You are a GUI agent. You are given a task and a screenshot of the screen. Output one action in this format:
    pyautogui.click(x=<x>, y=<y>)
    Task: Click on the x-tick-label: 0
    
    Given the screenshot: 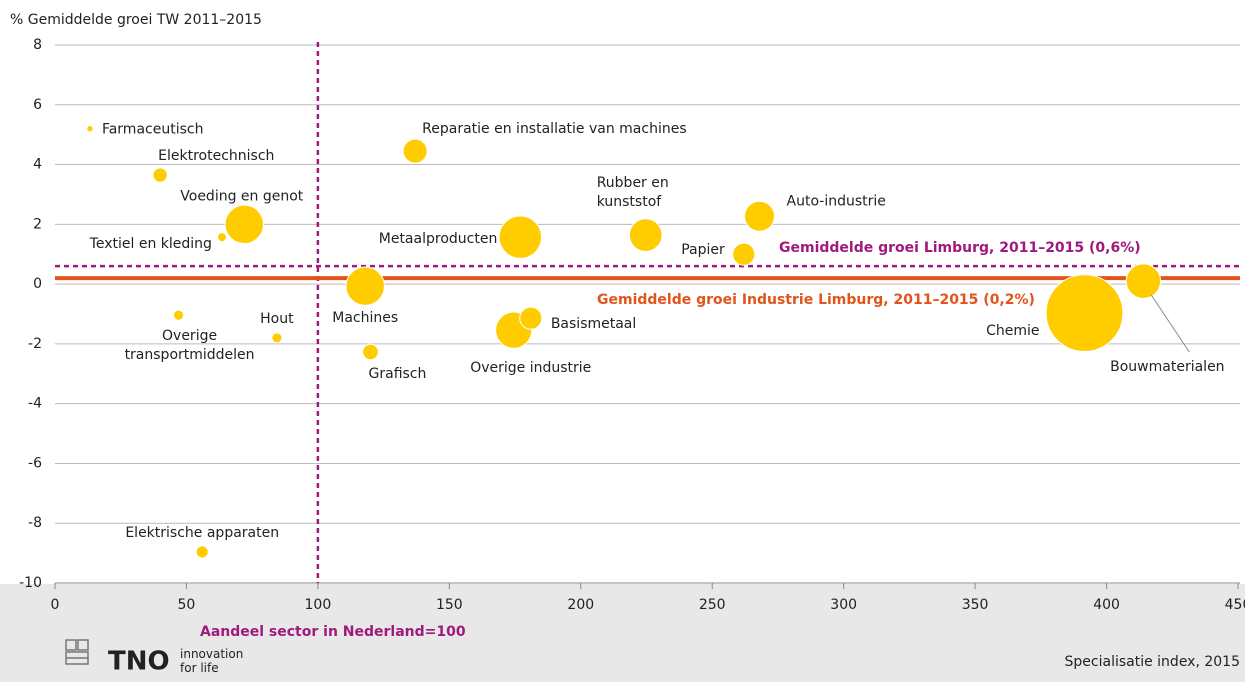 What is the action you would take?
    pyautogui.click(x=55, y=605)
    